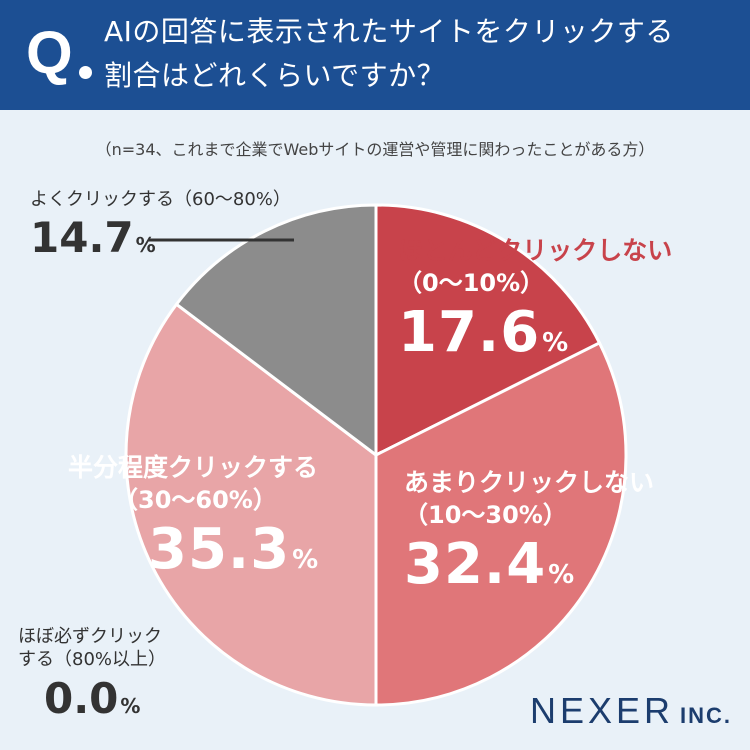 Image resolution: width=750 pixels, height=750 pixels. Describe the element at coordinates (706, 715) in the screenshot. I see `logo-sub: INC.` at that location.